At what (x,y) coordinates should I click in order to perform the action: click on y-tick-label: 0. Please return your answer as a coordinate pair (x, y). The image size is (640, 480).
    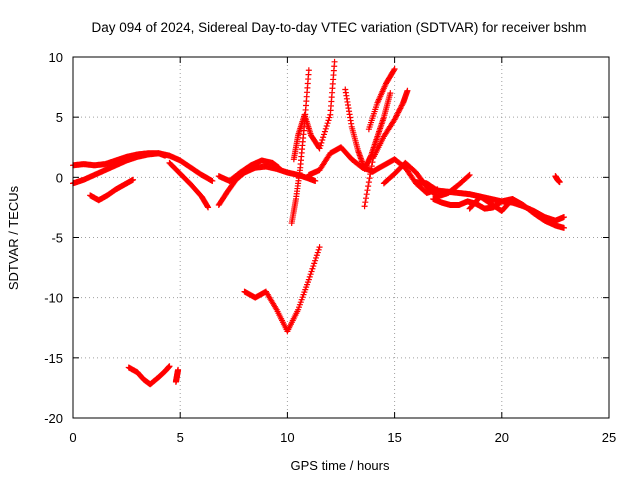
    Looking at the image, I should click on (59, 177).